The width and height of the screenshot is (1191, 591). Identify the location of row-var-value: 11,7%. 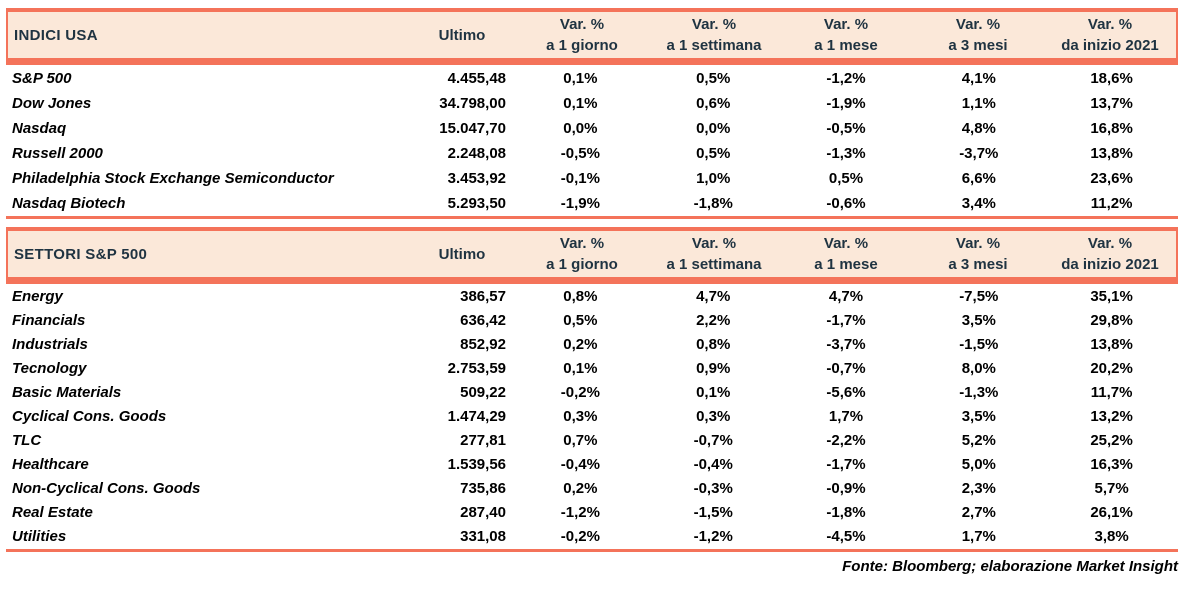
(1111, 392).